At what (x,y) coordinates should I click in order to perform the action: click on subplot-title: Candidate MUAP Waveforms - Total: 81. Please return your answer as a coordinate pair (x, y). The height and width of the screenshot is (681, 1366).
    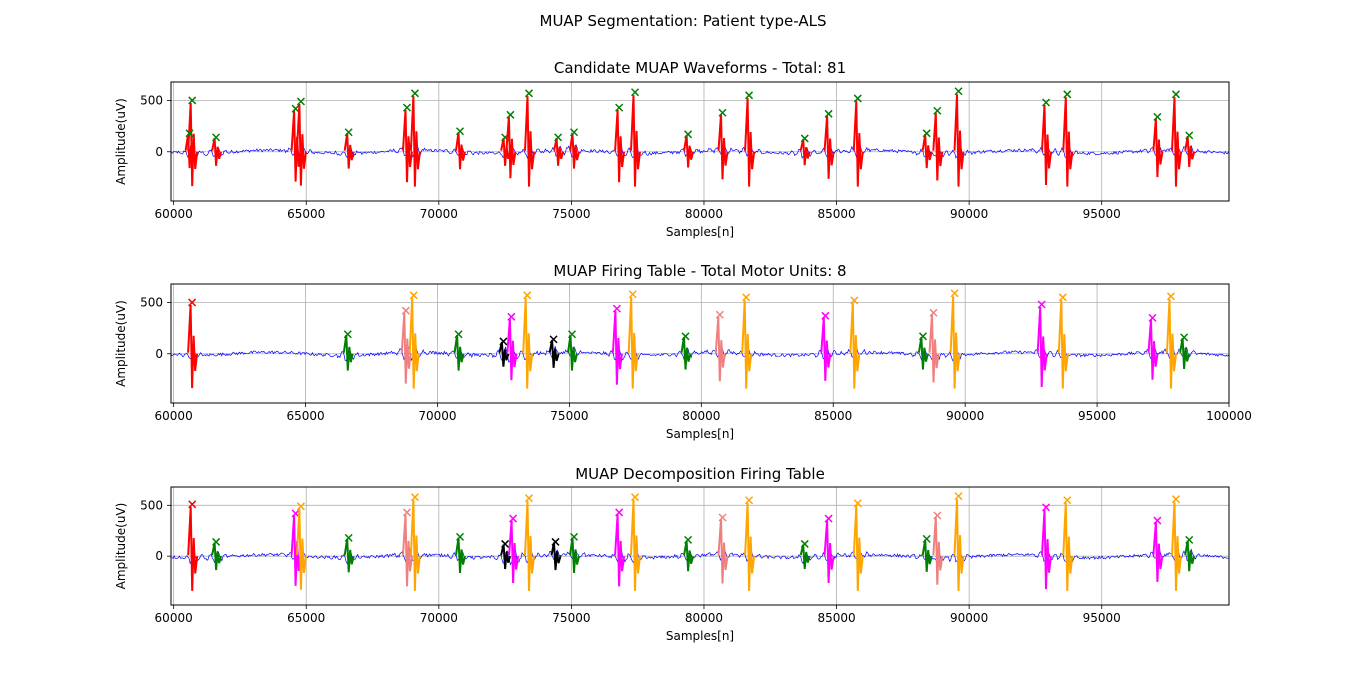
    Looking at the image, I should click on (700, 68).